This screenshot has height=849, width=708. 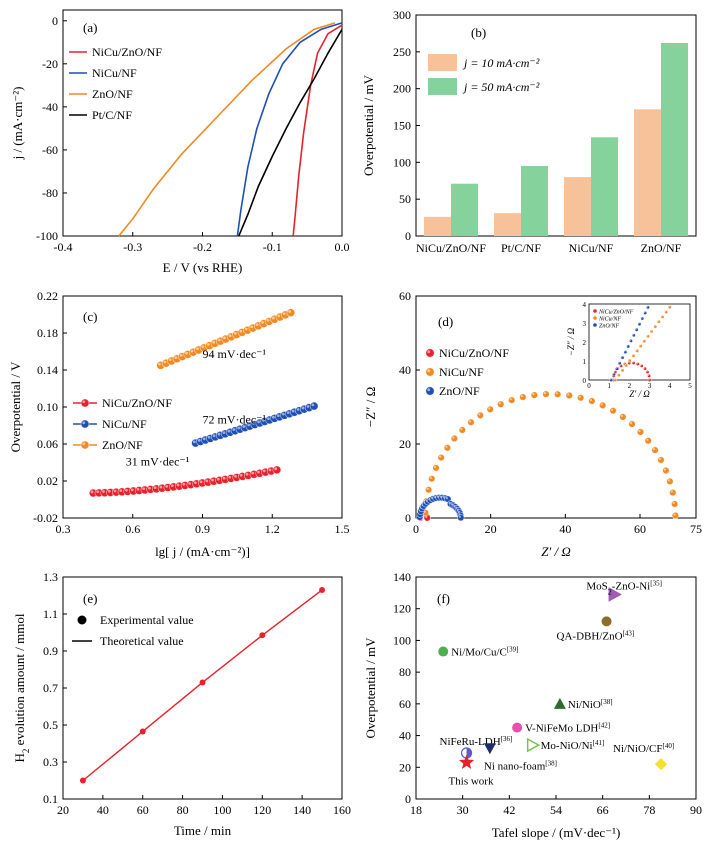 I want to click on panel-d-inset-legend-label: ZnO/NF, so click(x=609, y=327).